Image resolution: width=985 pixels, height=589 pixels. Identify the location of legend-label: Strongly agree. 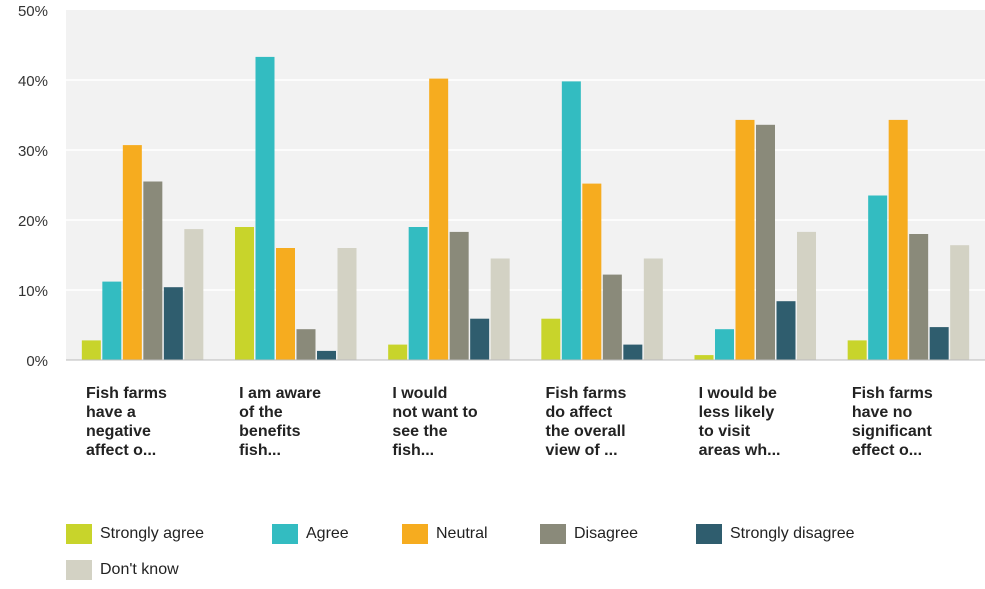
(152, 533).